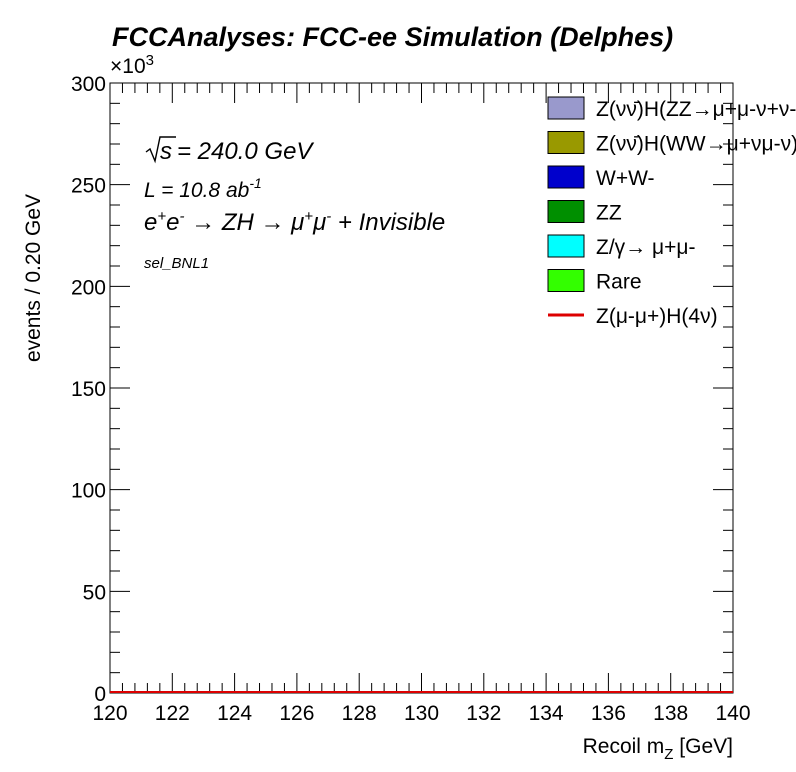 The height and width of the screenshot is (772, 796). I want to click on chart-title: FCCAnalyses: FCC-ee Simulation (Delphes), so click(392, 37).